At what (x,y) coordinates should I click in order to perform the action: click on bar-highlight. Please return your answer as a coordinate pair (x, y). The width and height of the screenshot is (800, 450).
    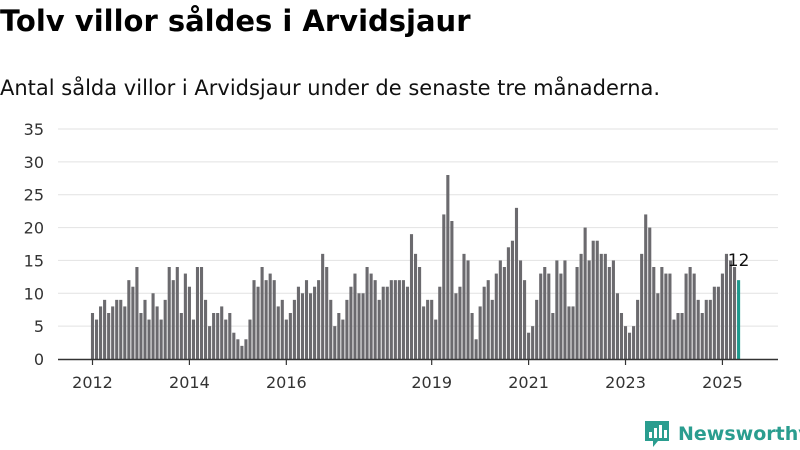
    Looking at the image, I should click on (739, 319).